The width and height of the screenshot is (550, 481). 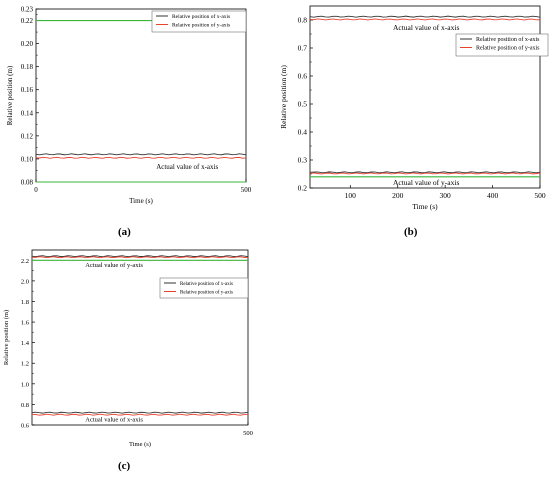 What do you see at coordinates (25, 302) in the screenshot?
I see `y-tick-label: 1.8` at bounding box center [25, 302].